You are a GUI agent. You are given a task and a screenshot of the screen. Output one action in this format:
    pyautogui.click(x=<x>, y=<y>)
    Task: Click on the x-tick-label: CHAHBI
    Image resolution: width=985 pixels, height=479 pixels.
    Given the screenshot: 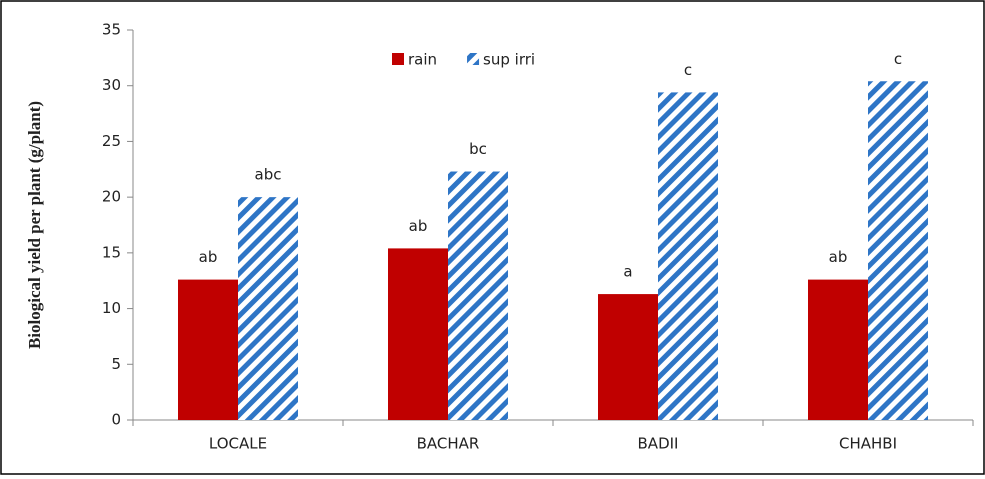 What is the action you would take?
    pyautogui.click(x=868, y=444)
    